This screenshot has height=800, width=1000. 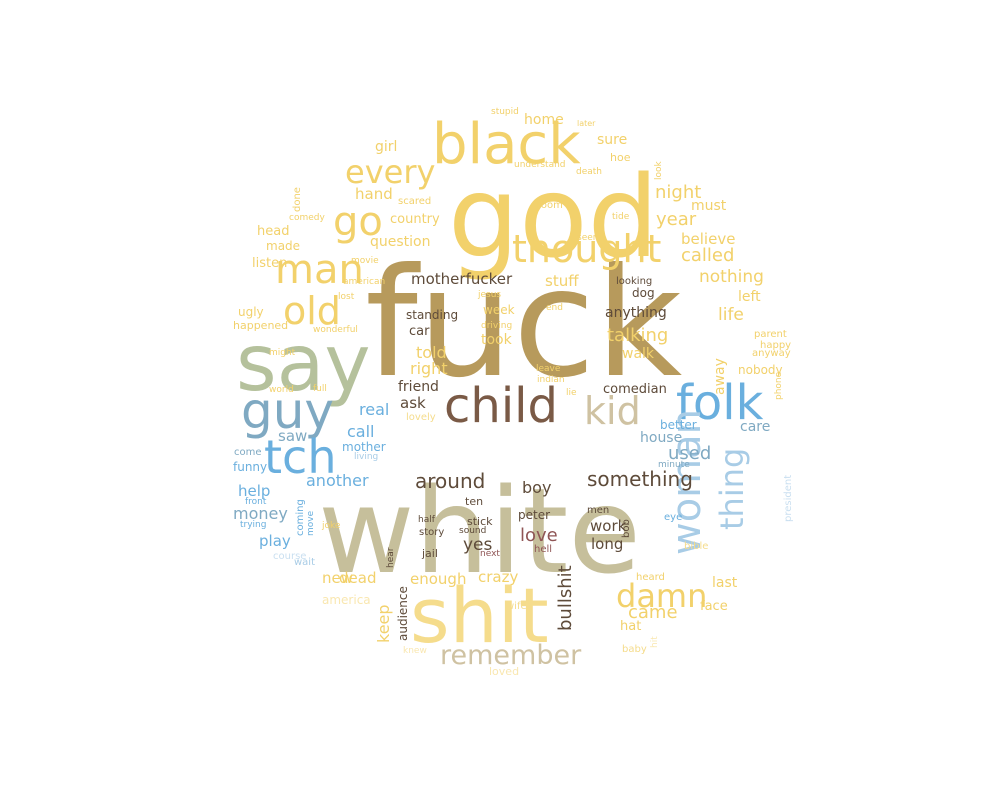 What do you see at coordinates (489, 295) in the screenshot?
I see `word-jesus: jesus` at bounding box center [489, 295].